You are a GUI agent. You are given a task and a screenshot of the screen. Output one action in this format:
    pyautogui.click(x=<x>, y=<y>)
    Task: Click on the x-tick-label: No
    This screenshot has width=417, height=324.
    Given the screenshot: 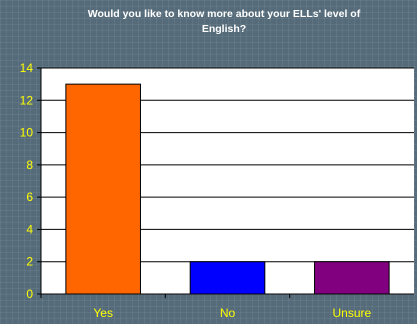 What is the action you would take?
    pyautogui.click(x=228, y=313)
    